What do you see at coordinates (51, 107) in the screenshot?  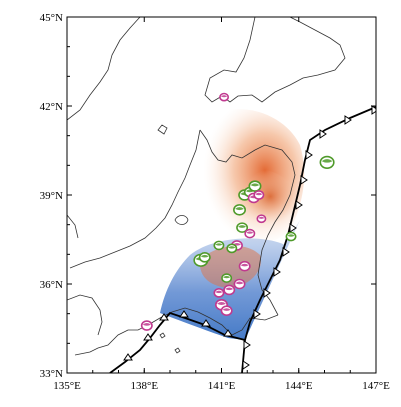 I see `lat-tick-label: 42°N` at bounding box center [51, 107].